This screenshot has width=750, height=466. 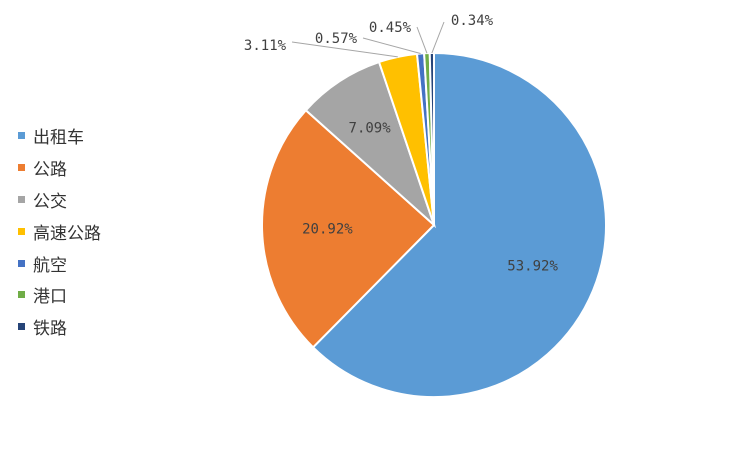 What do you see at coordinates (50, 329) in the screenshot?
I see `legend-label: 铁路` at bounding box center [50, 329].